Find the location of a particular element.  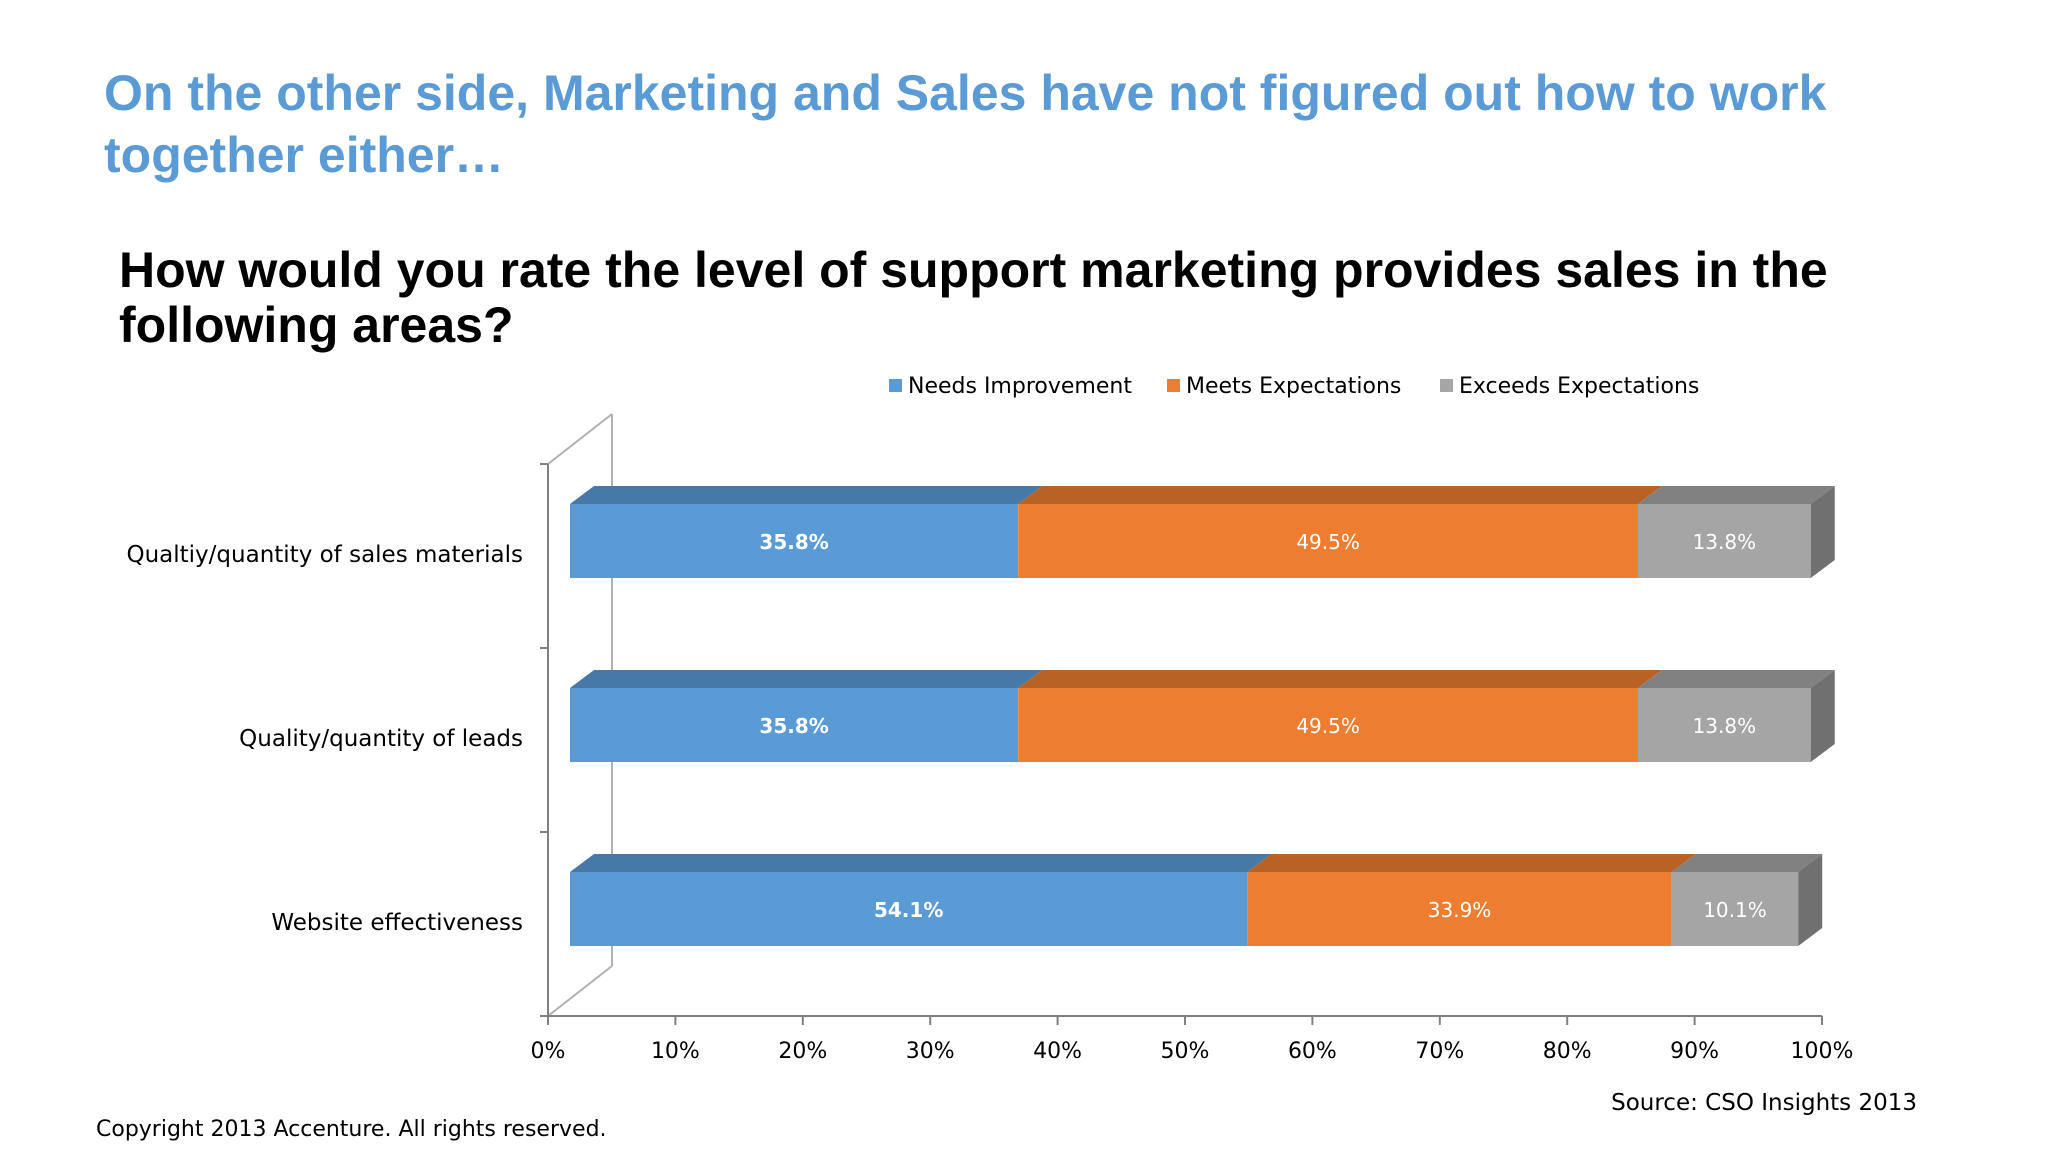

data-label: 33.9% is located at coordinates (1460, 910).